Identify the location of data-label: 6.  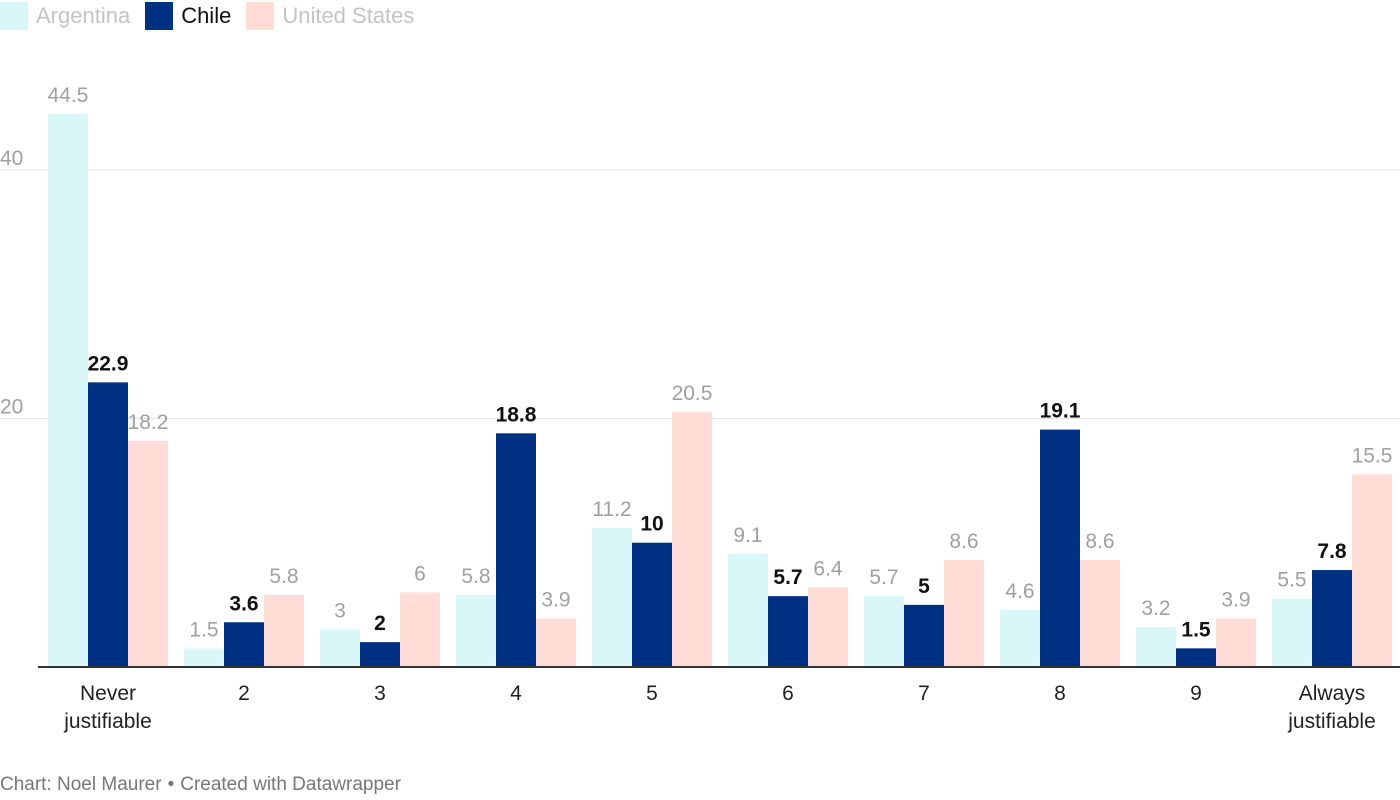
(420, 573).